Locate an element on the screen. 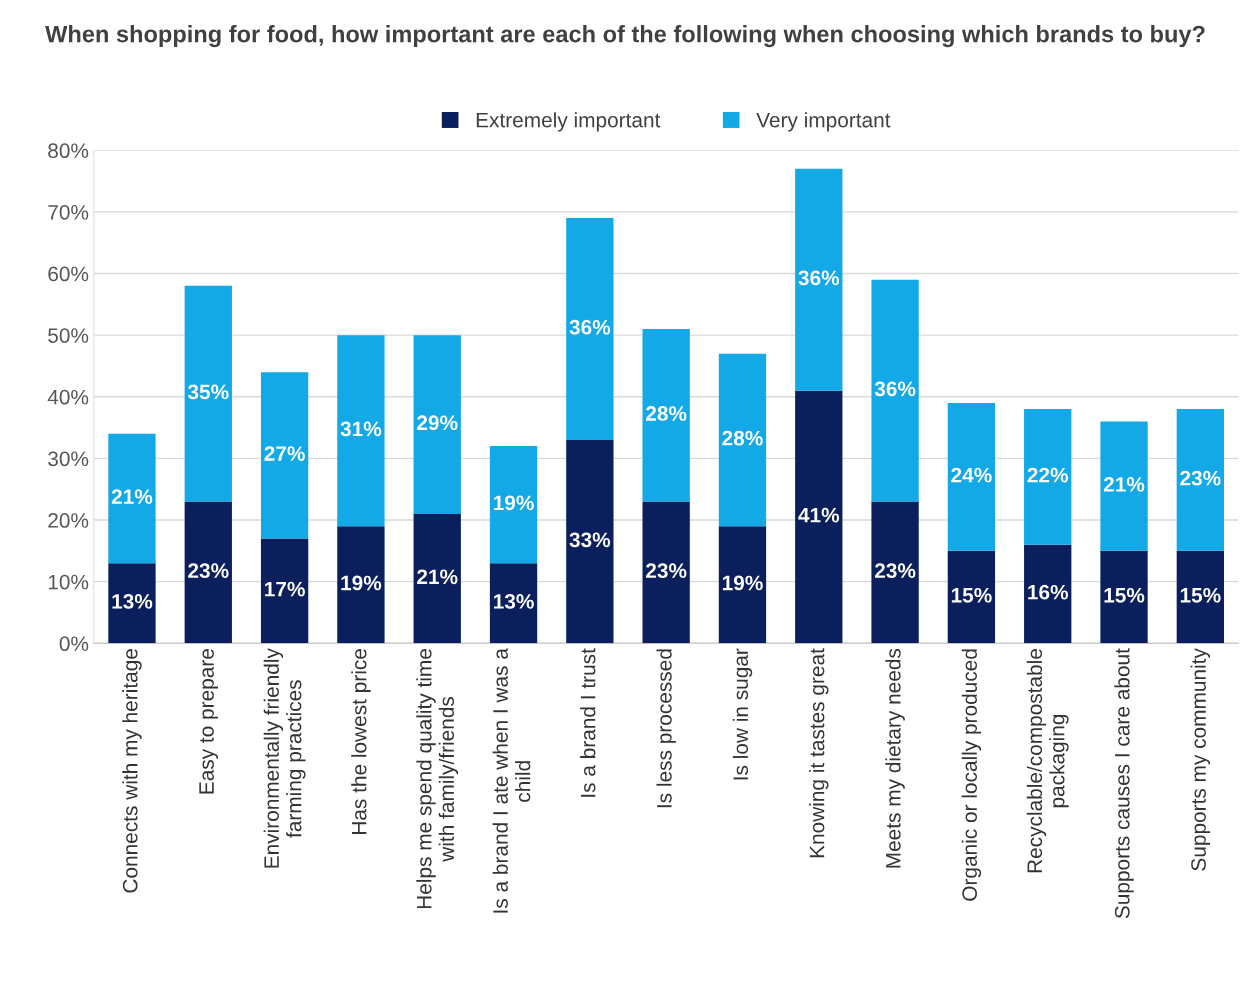 The width and height of the screenshot is (1251, 1002). x-tick-label: Is a brand I trust is located at coordinates (588, 722).